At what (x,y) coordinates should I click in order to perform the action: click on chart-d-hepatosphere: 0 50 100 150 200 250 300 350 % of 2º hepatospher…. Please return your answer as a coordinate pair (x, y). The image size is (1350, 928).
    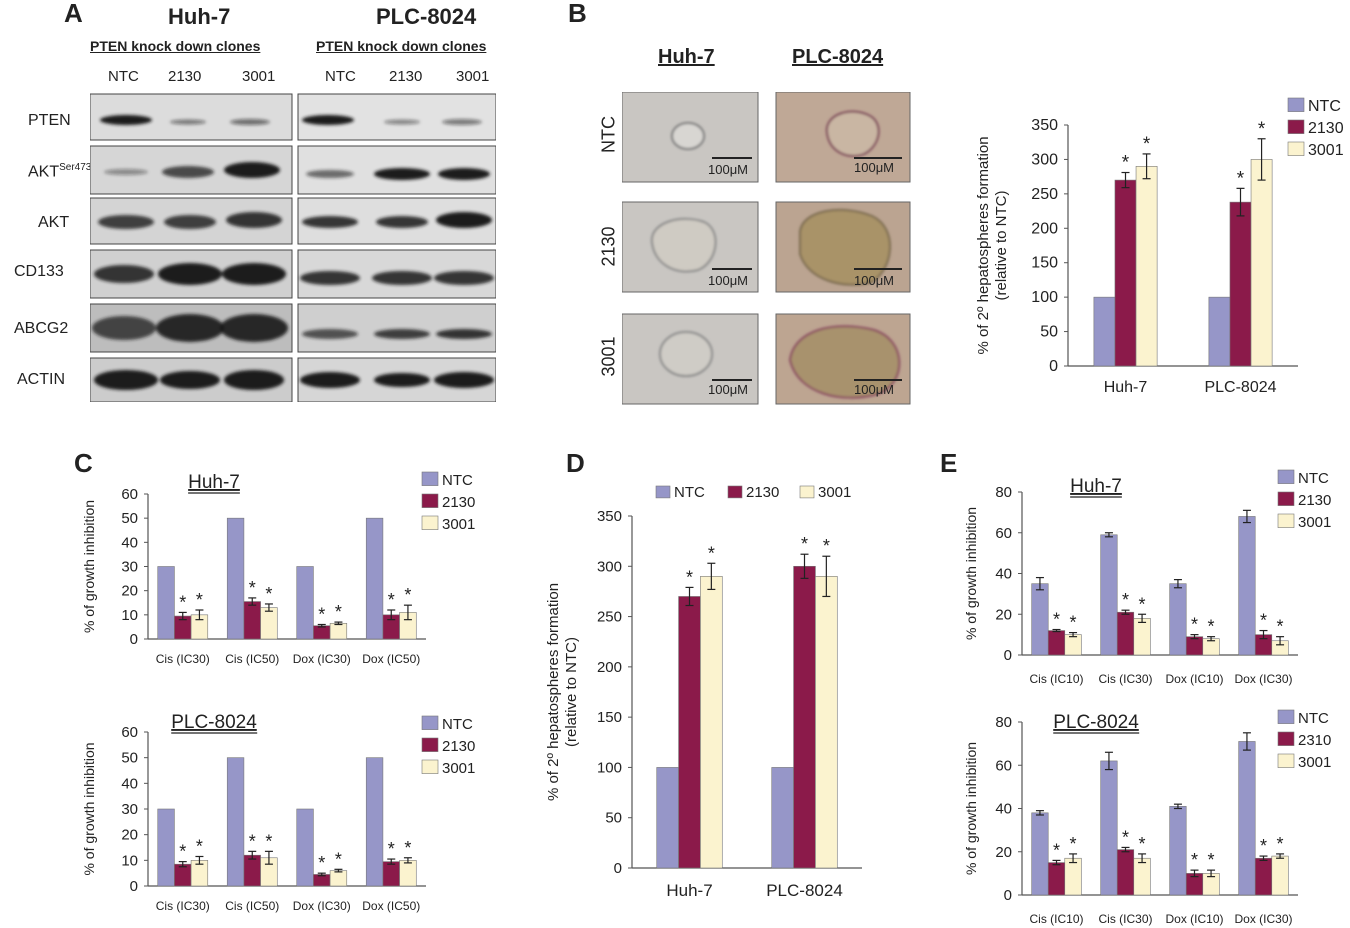
    Looking at the image, I should click on (703, 692).